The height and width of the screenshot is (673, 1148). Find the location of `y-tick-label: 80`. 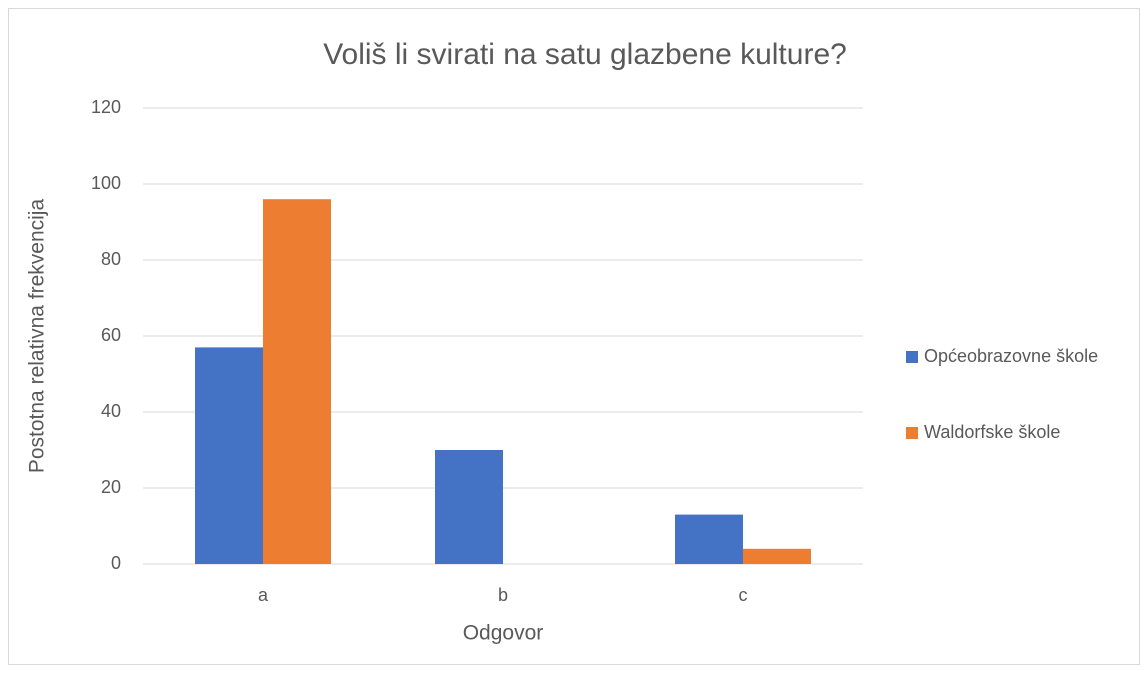

y-tick-label: 80 is located at coordinates (111, 259).